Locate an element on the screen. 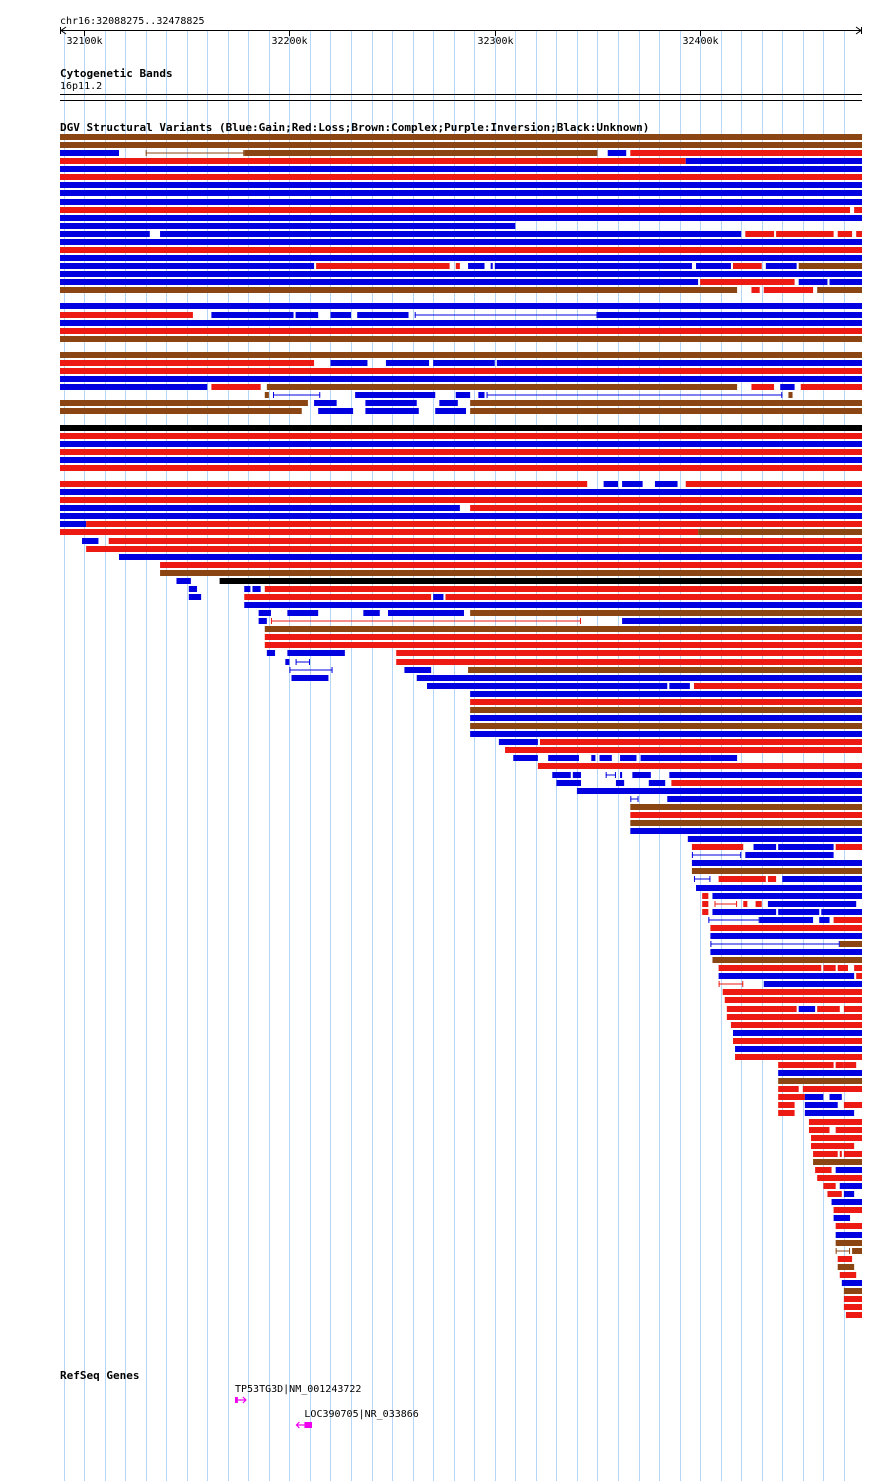 This screenshot has width=890, height=1481. gene-exon is located at coordinates (236, 1400).